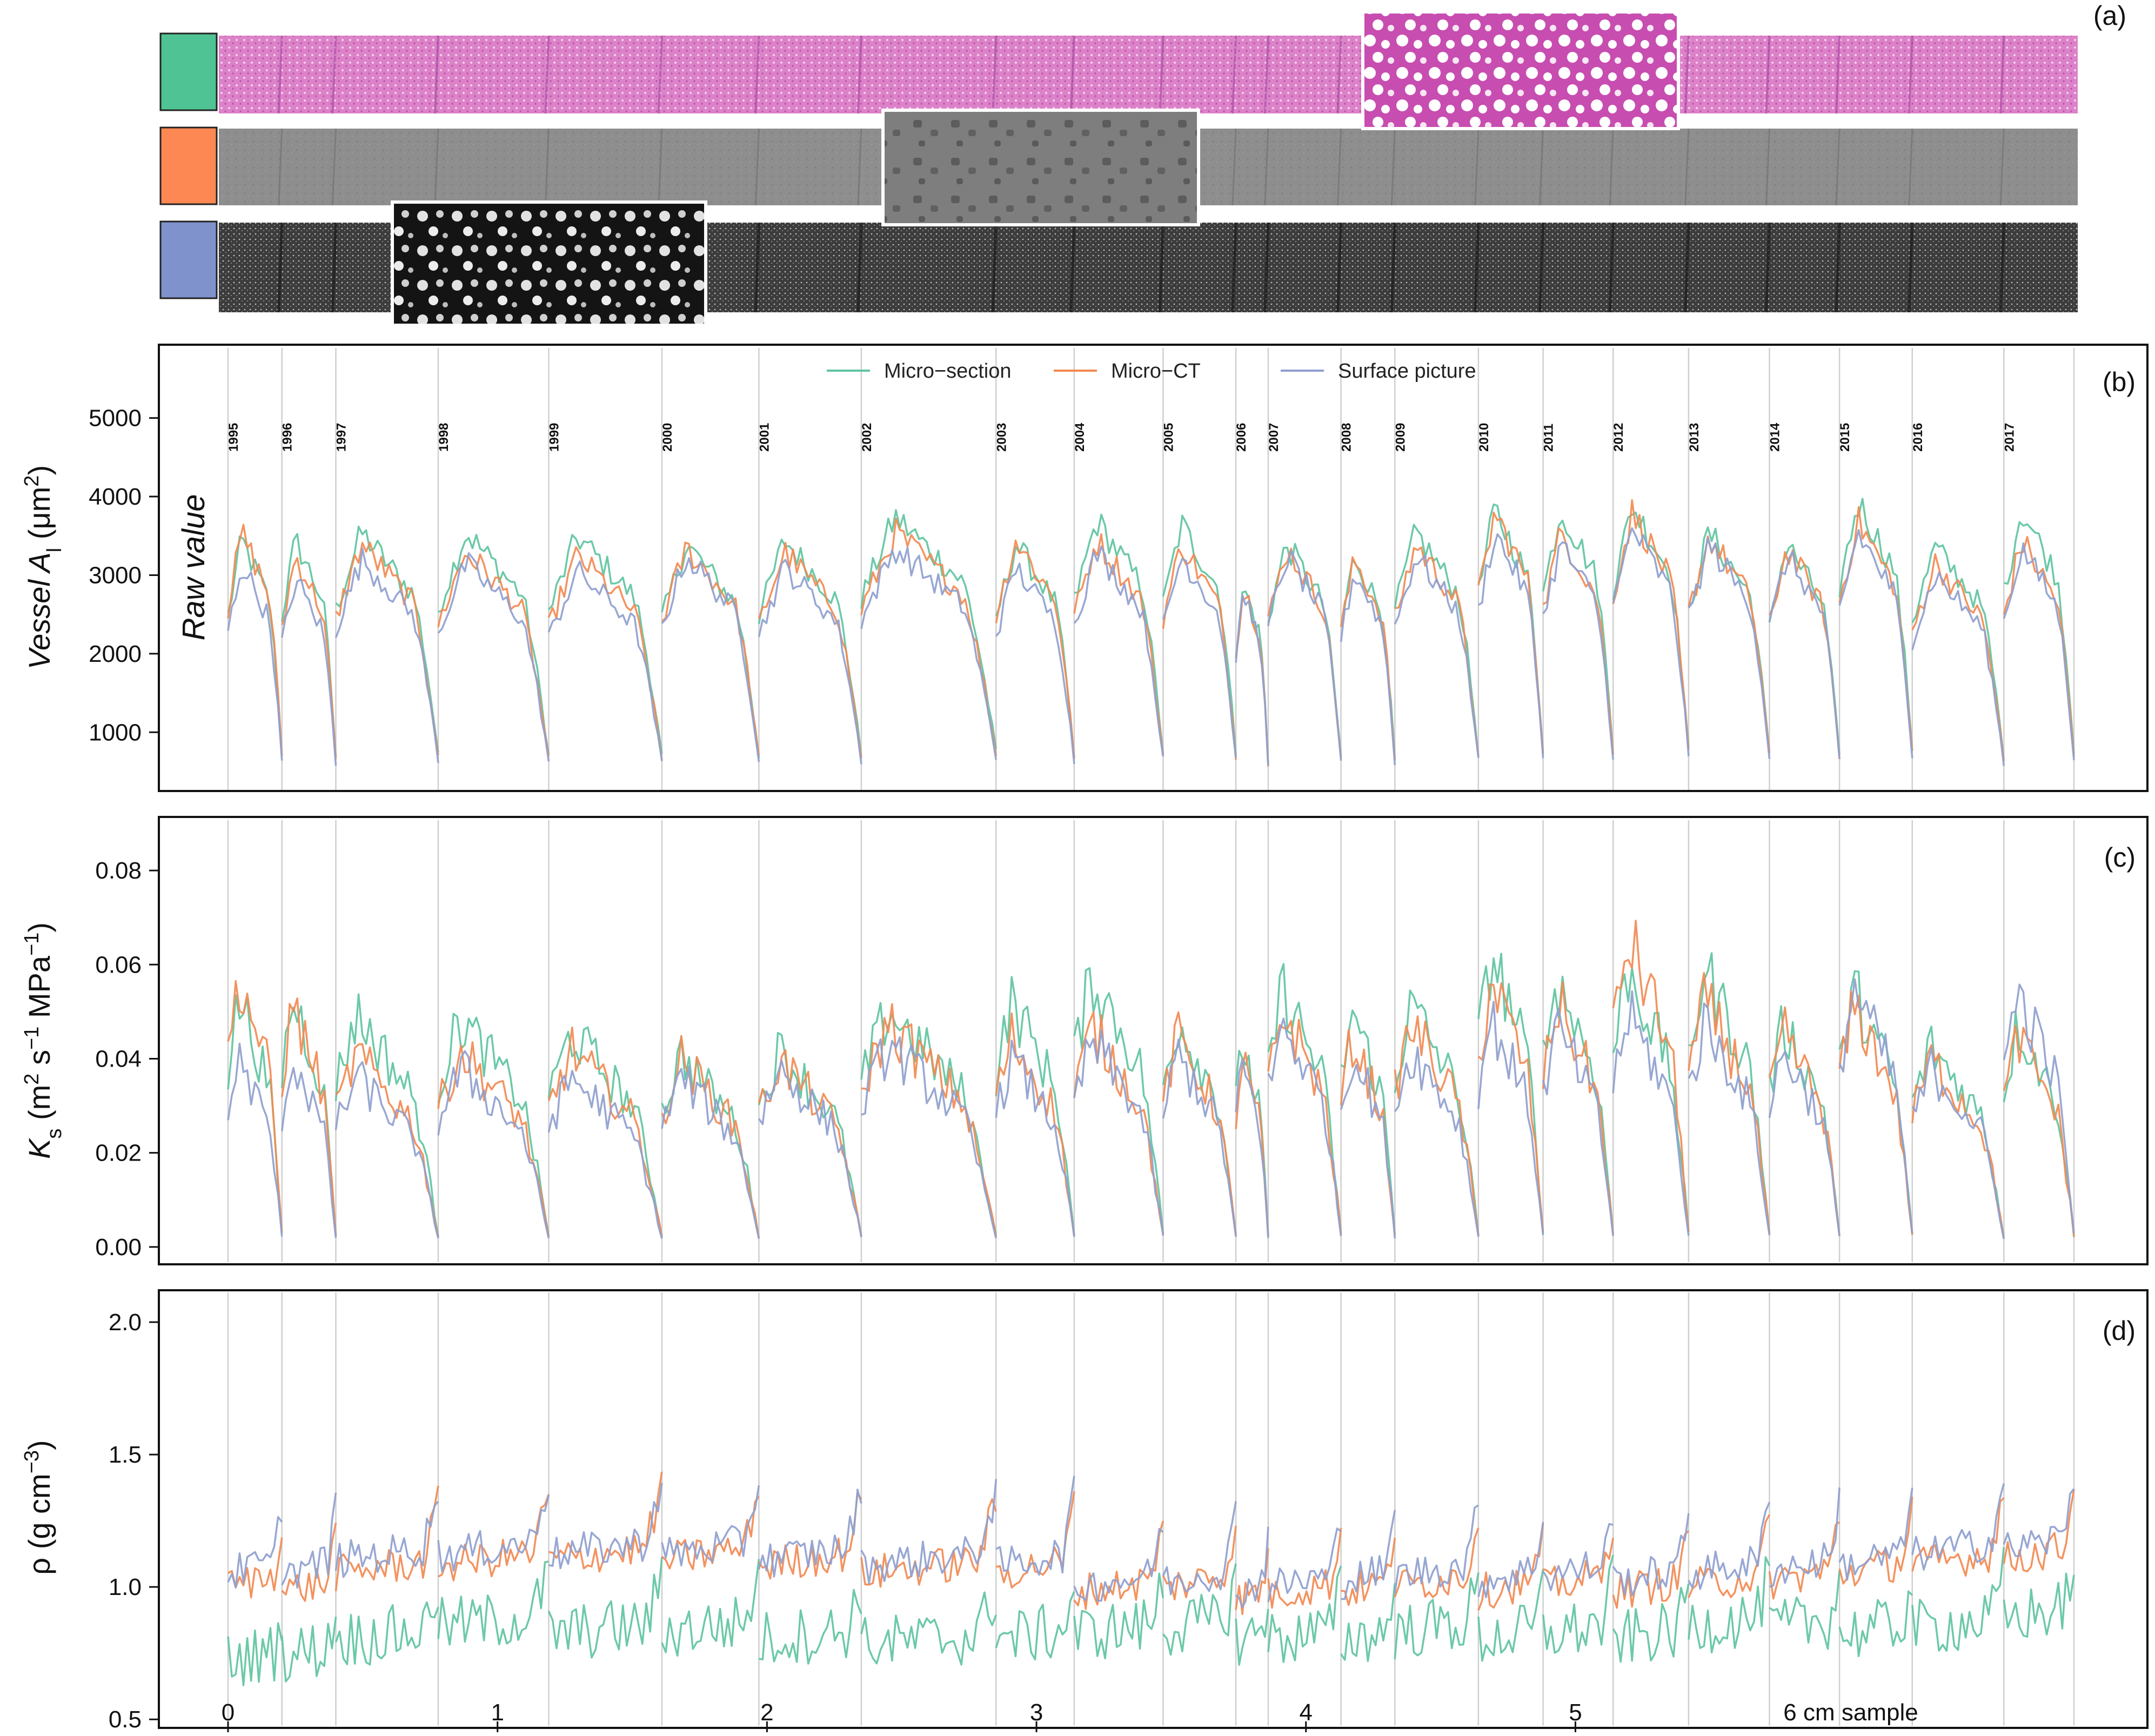 This screenshot has width=2155, height=1736. I want to click on x-axis-title: 6 cm sample, so click(1850, 1712).